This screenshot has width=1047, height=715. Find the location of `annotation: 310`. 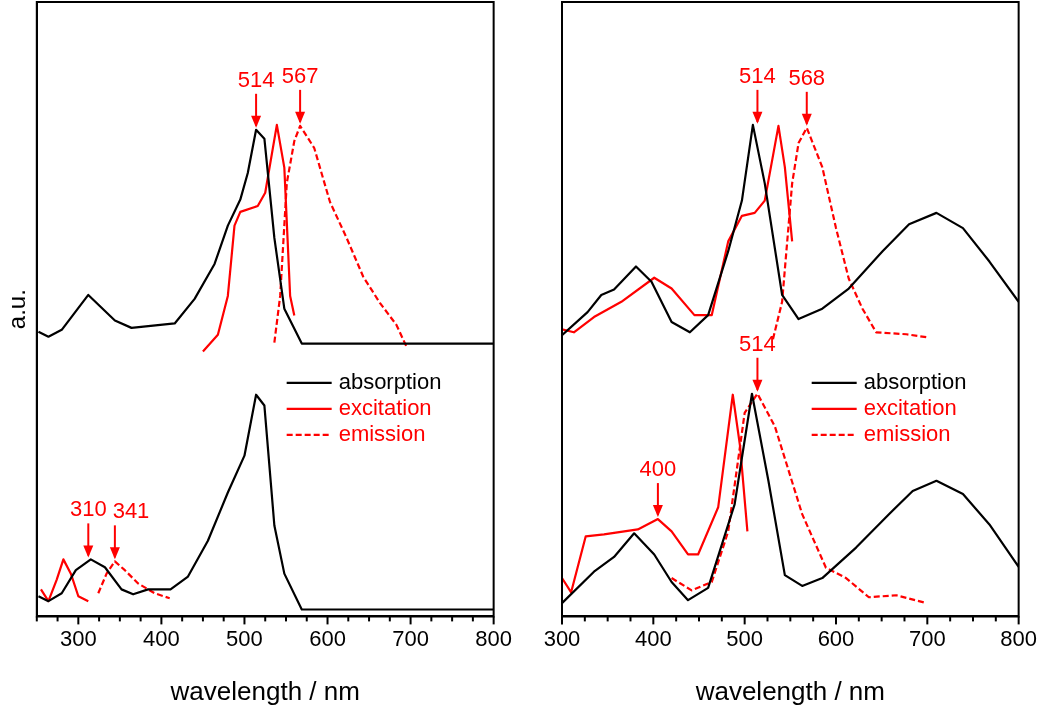

annotation: 310 is located at coordinates (88, 509).